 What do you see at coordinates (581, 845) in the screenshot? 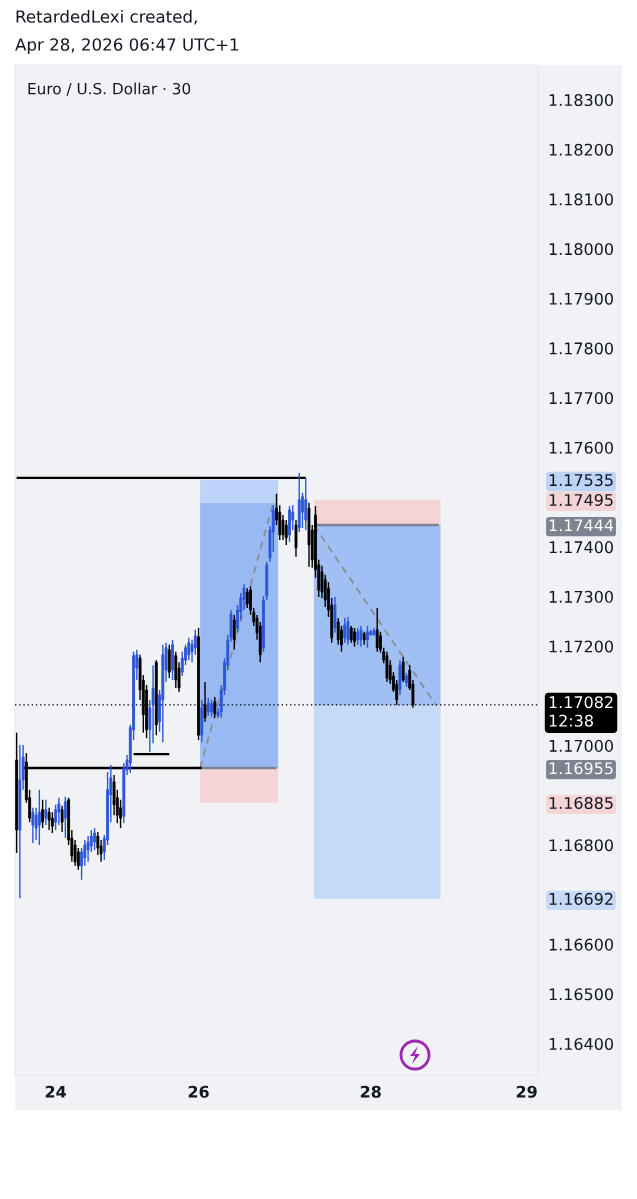
I see `y-tick-label: 1.16800` at bounding box center [581, 845].